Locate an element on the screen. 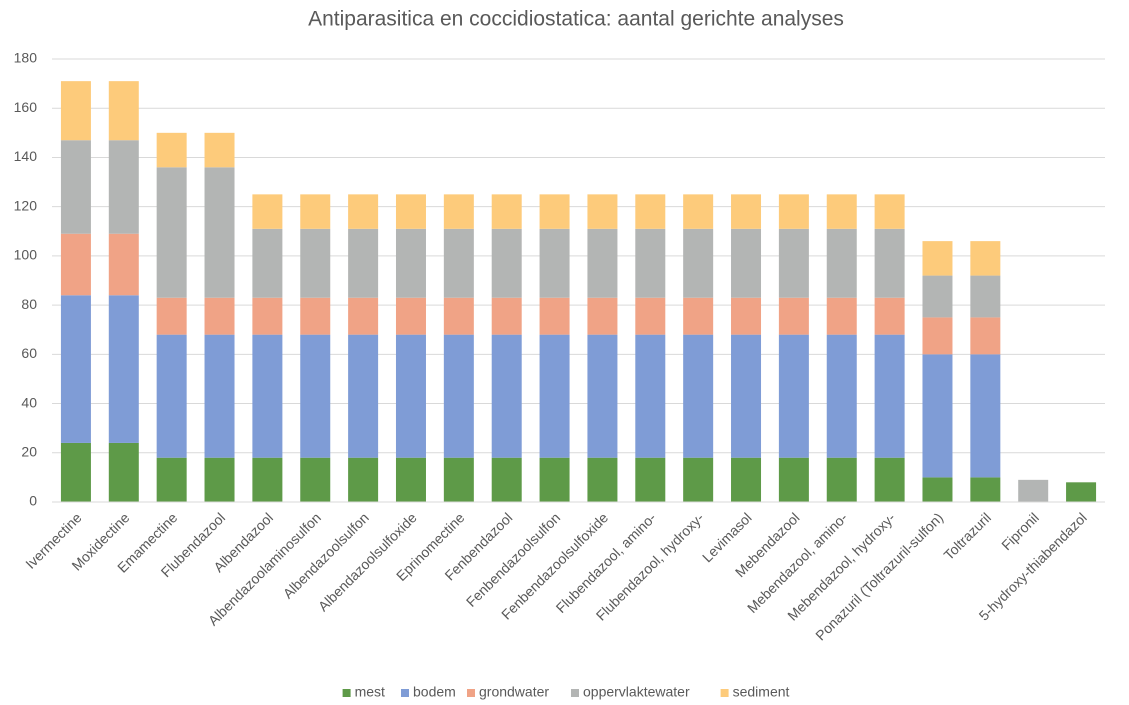 The image size is (1129, 705). y-tick-label: 60 is located at coordinates (29, 353).